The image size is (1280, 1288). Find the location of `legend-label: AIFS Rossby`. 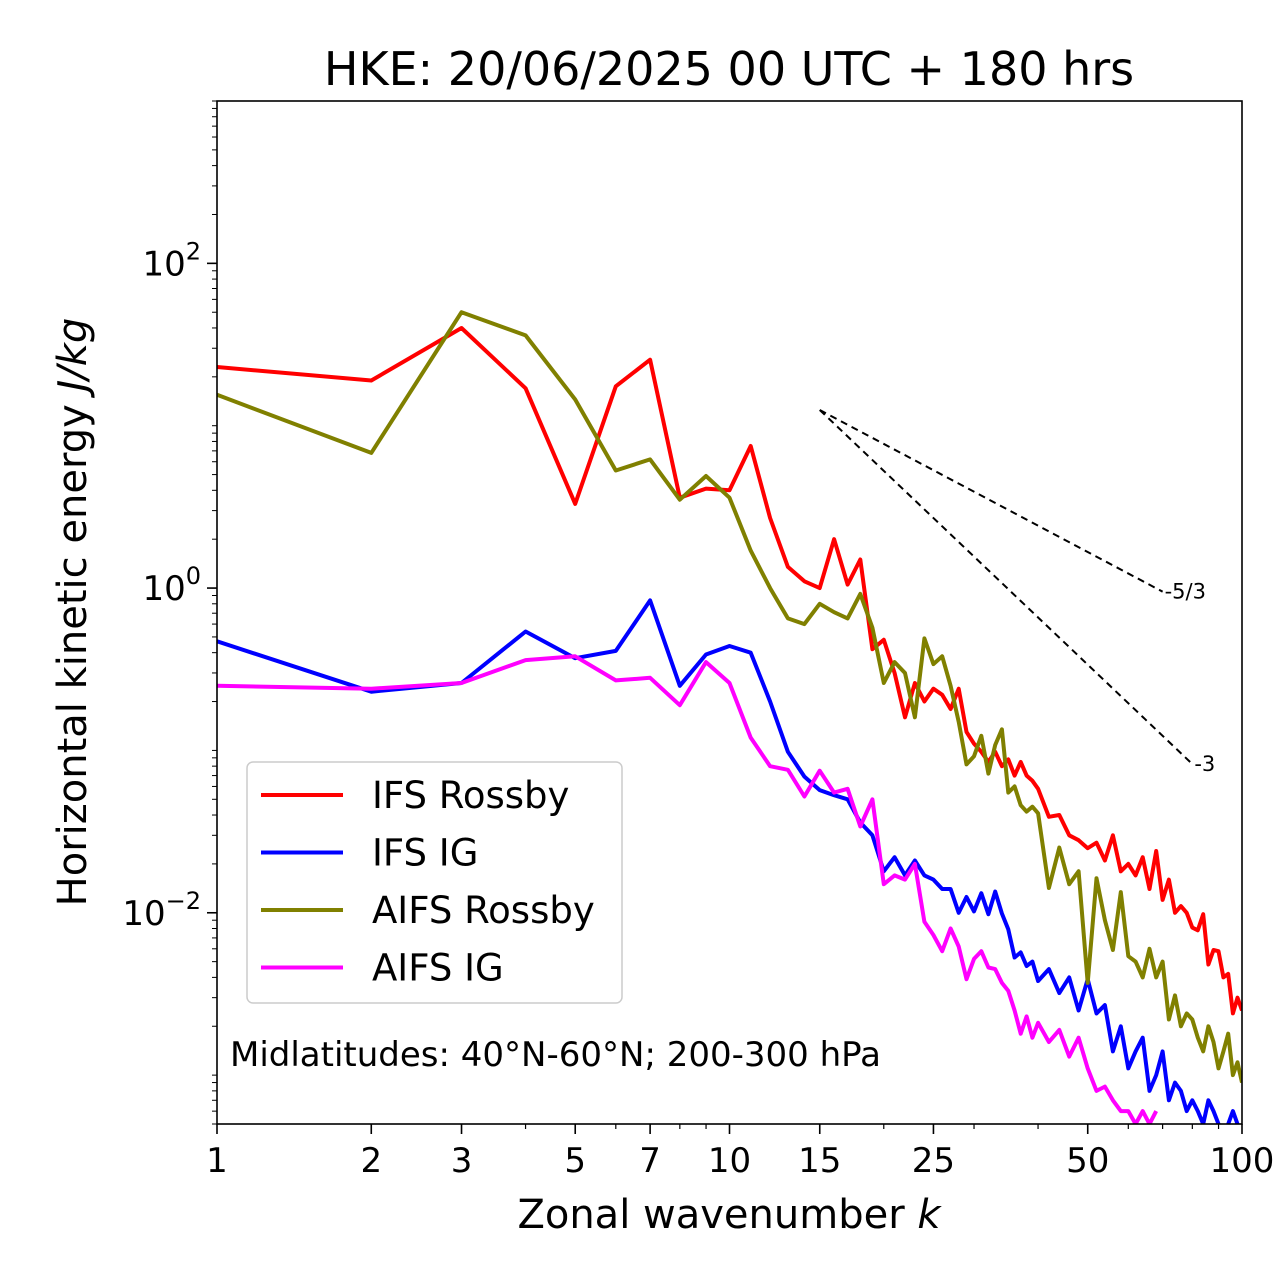

legend-label: AIFS Rossby is located at coordinates (483, 910).